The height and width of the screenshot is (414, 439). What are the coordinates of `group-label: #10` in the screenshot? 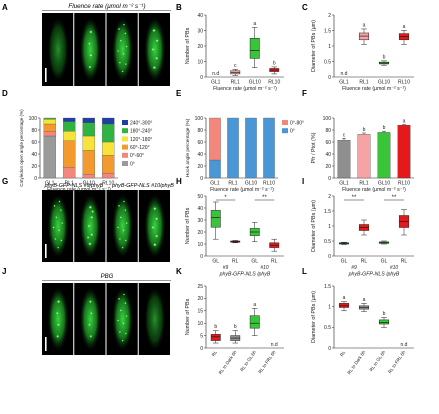 It's located at (264, 268).